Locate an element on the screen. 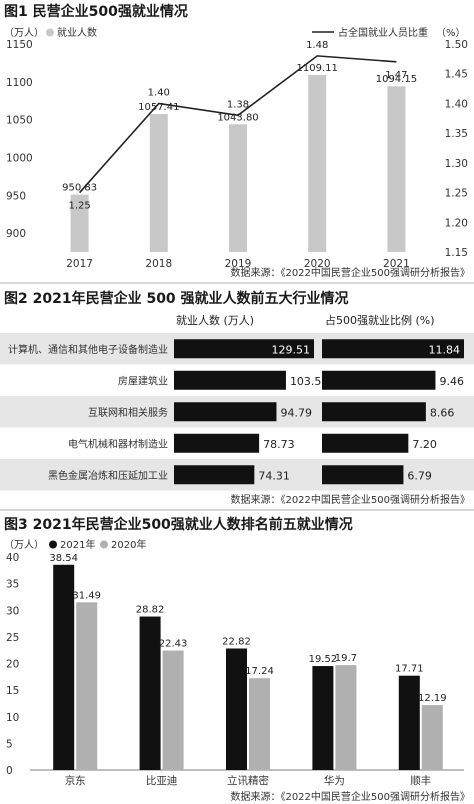 This screenshot has height=804, width=474. fig2-category: 电气机械和器材制造业 is located at coordinates (118, 443).